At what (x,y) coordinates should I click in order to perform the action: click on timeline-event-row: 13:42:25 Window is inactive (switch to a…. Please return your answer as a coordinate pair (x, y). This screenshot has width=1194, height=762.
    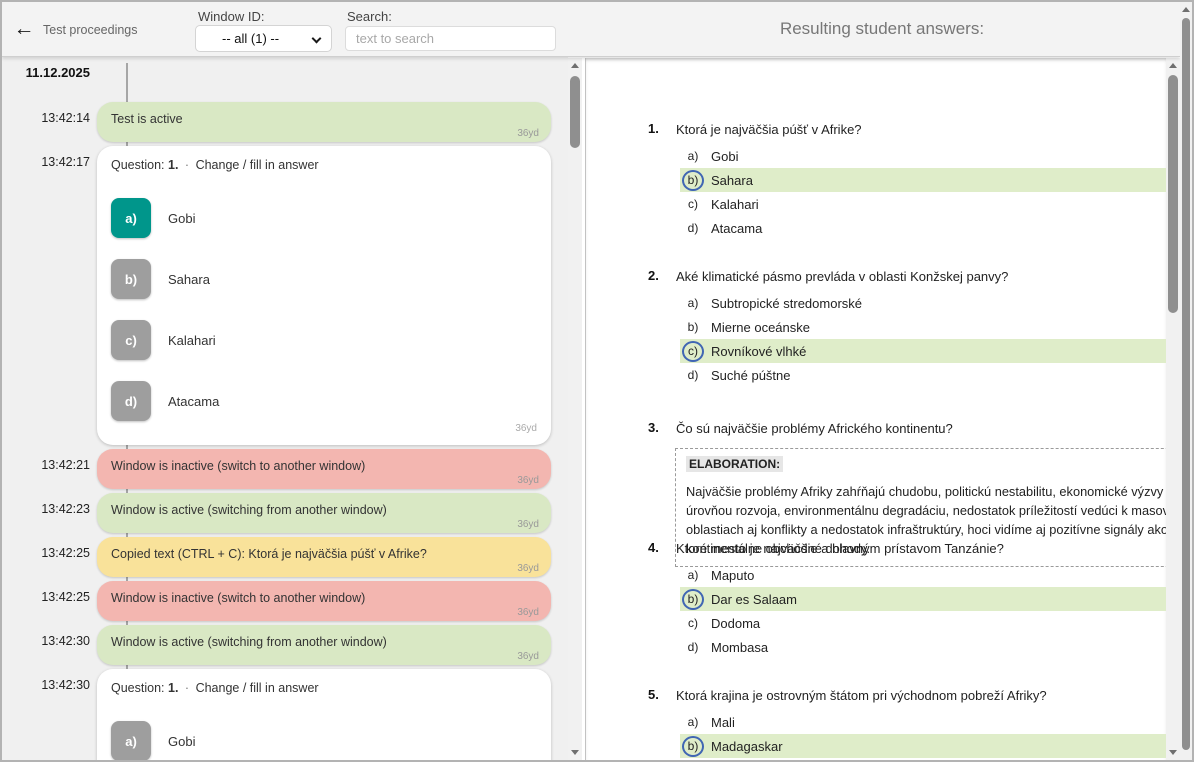
    Looking at the image, I should click on (285, 601).